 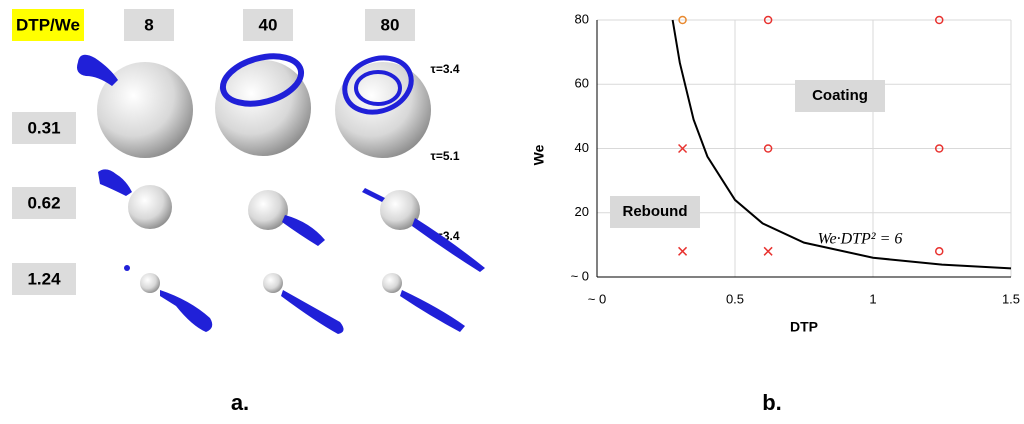 I want to click on annotation: Rebound, so click(x=655, y=211).